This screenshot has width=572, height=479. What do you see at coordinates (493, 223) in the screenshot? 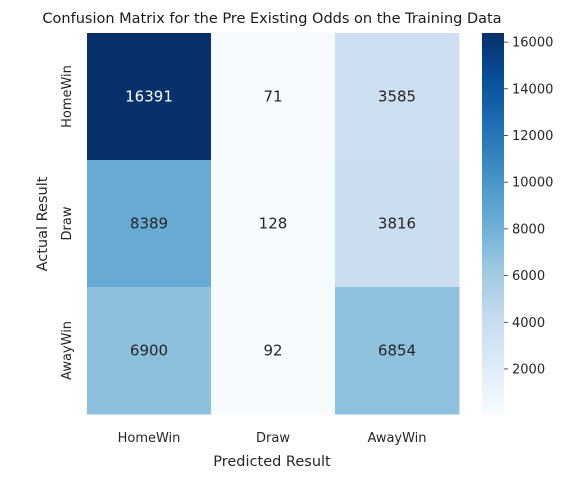
I see `colorbar` at bounding box center [493, 223].